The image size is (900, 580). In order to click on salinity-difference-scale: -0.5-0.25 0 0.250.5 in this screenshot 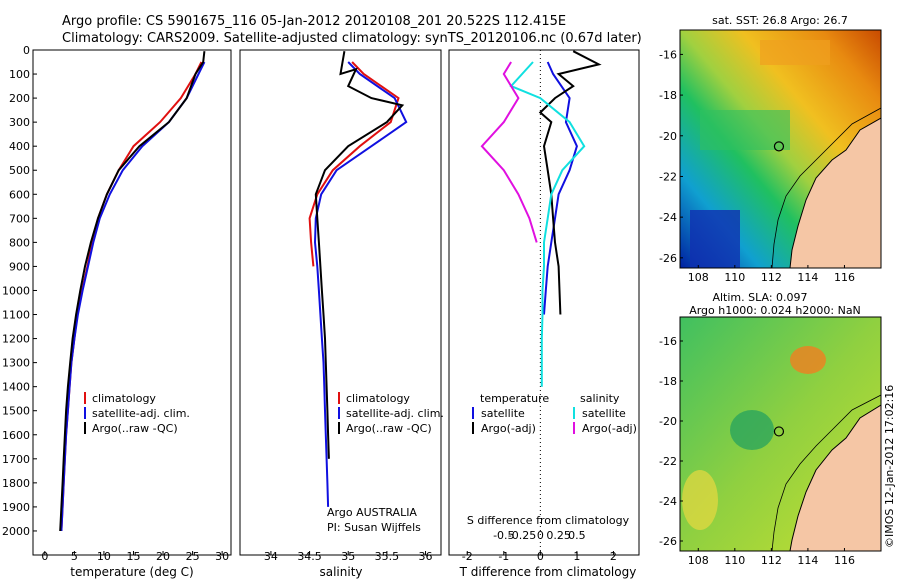, I will do `click(539, 535)`.